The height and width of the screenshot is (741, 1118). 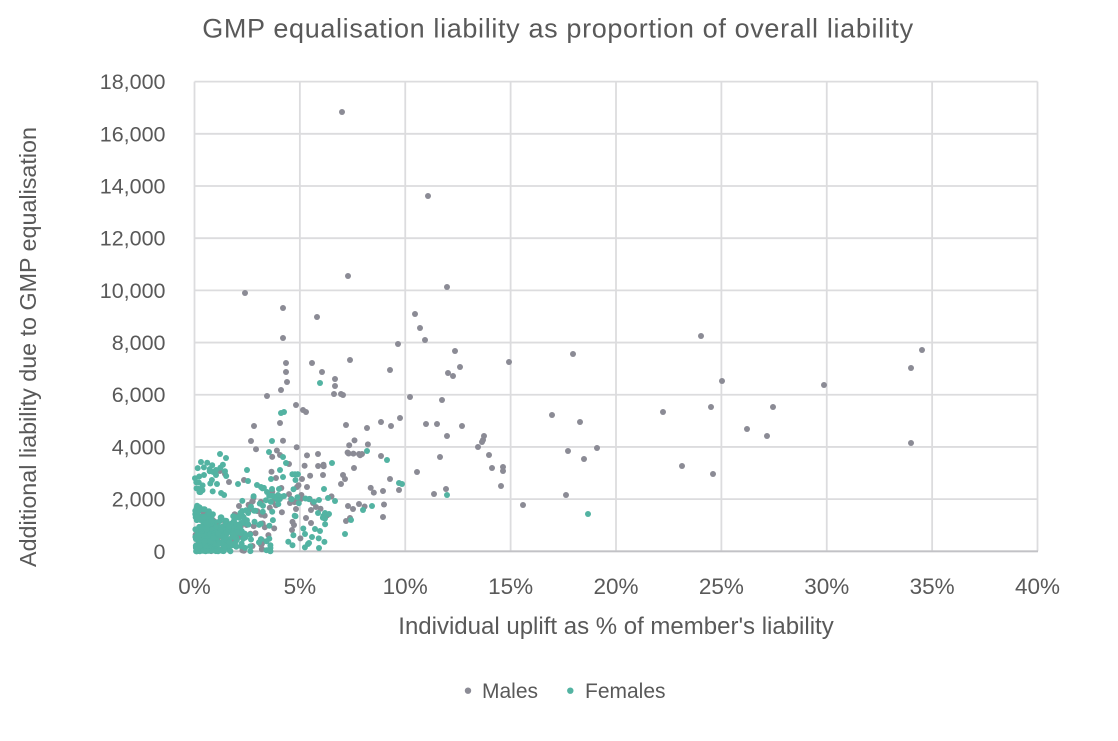 What do you see at coordinates (932, 586) in the screenshot?
I see `svg-text: 35%` at bounding box center [932, 586].